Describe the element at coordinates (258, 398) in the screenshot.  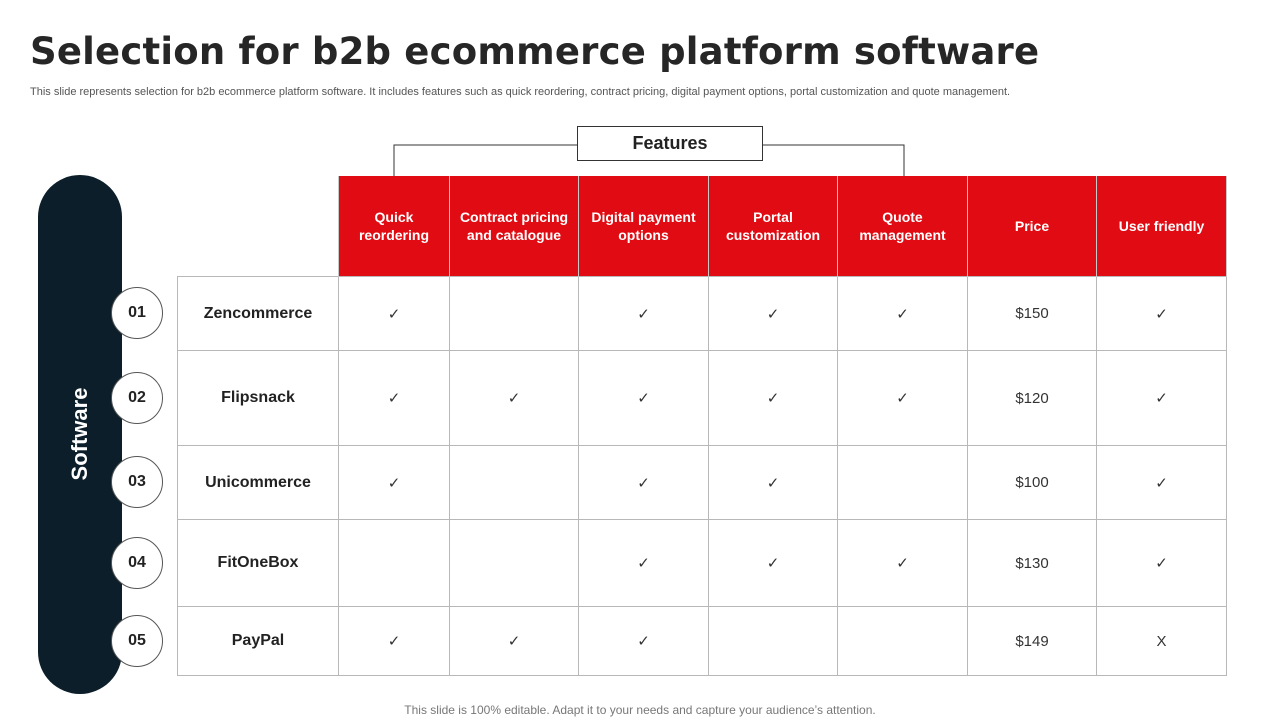
I see `software-name: Flipsnack` at that location.